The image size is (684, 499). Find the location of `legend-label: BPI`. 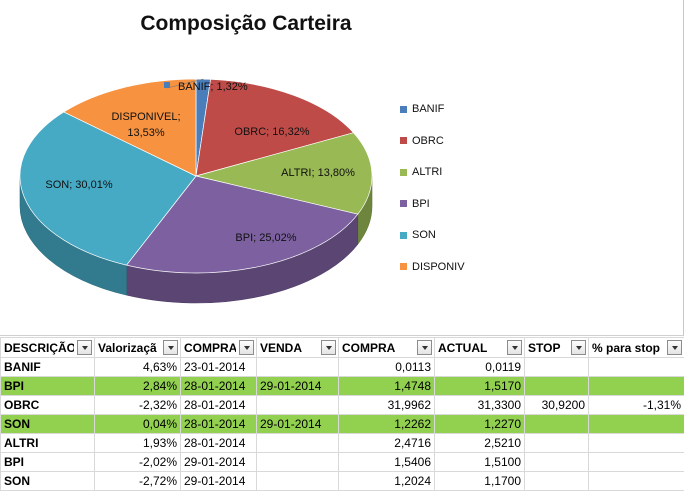

legend-label: BPI is located at coordinates (421, 203).